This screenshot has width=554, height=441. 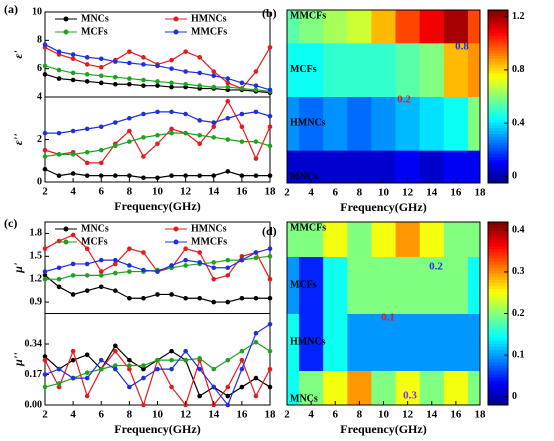 I want to click on y-tick-label: 2, so click(x=39, y=139).